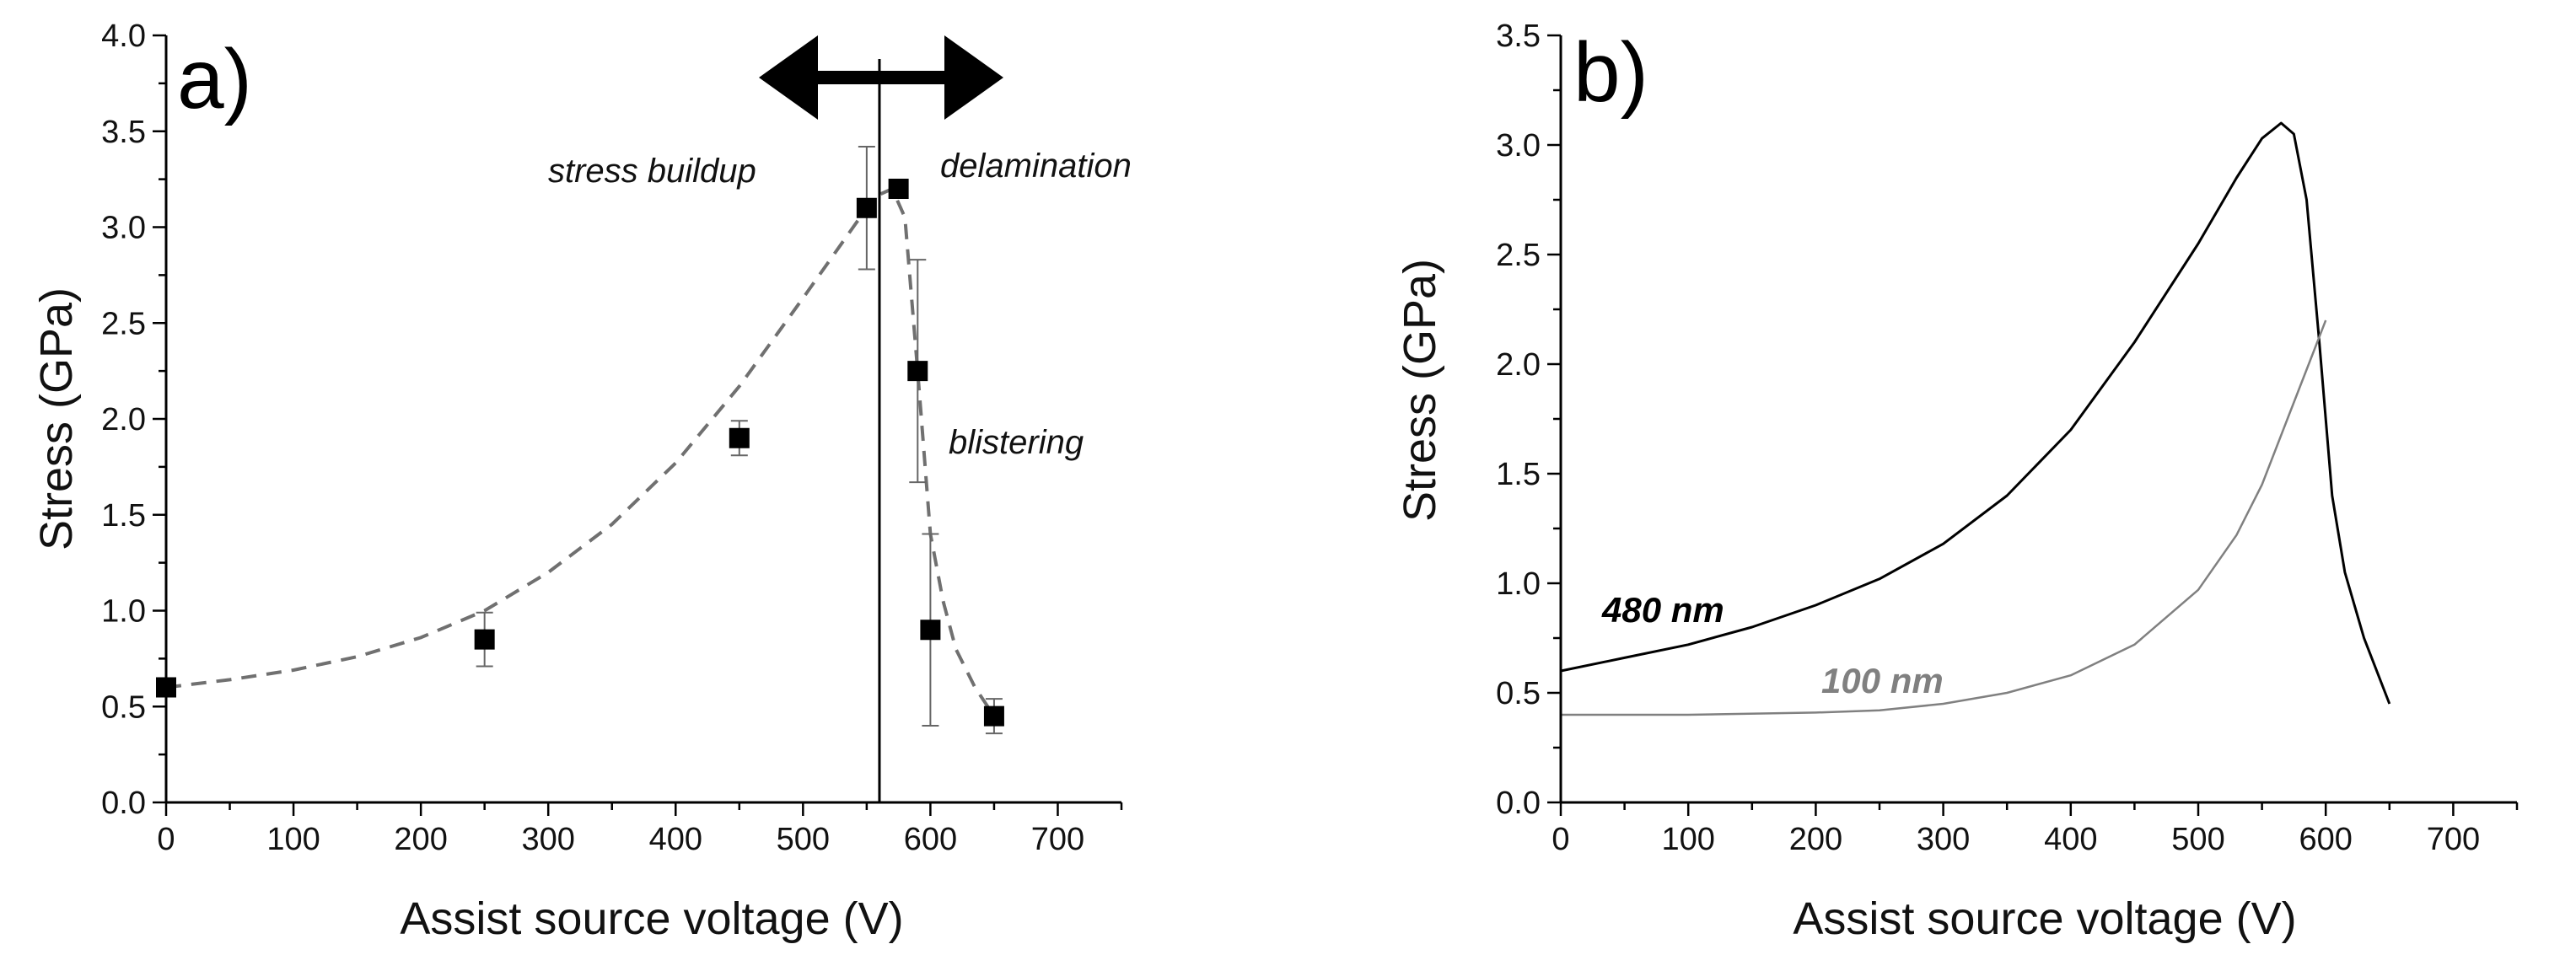 This screenshot has height=971, width=2576. What do you see at coordinates (1518, 255) in the screenshot?
I see `panel-b-y-tick-label: 2.5` at bounding box center [1518, 255].